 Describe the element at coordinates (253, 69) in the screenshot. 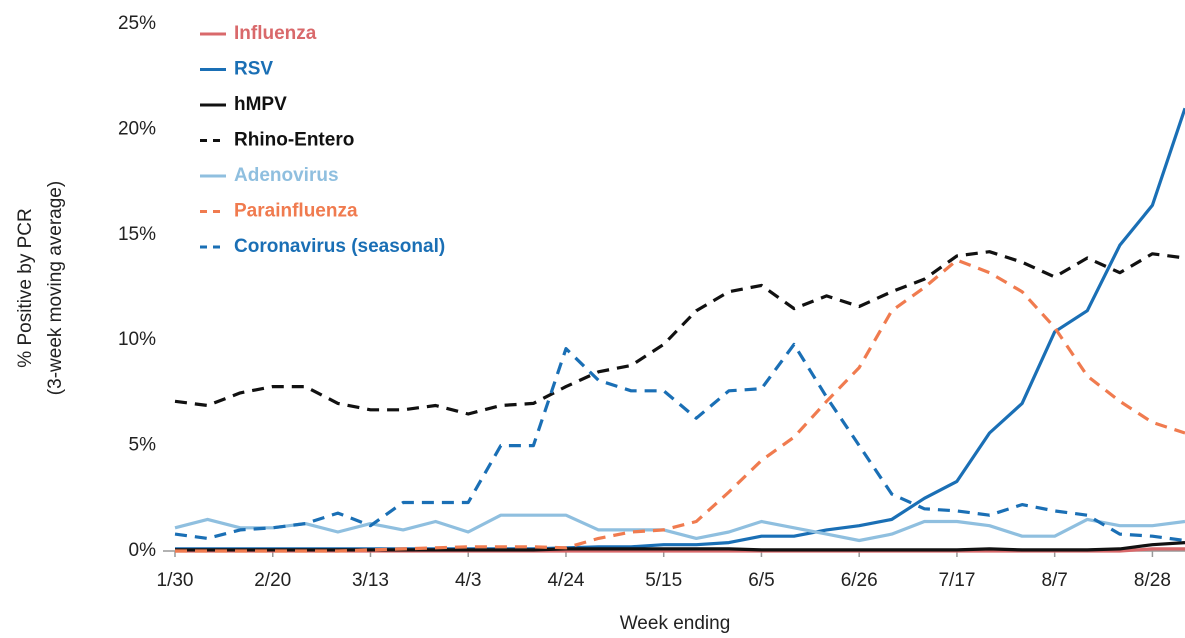

I see `legend-label: RSV` at that location.